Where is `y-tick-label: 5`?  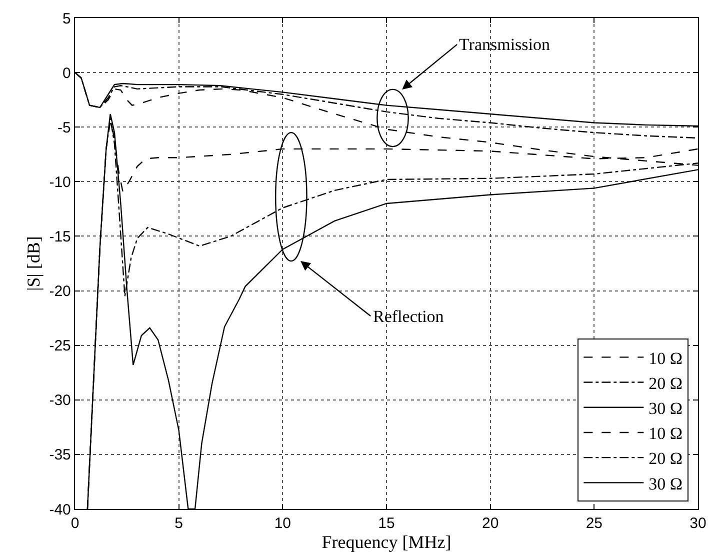 y-tick-label: 5 is located at coordinates (66, 19).